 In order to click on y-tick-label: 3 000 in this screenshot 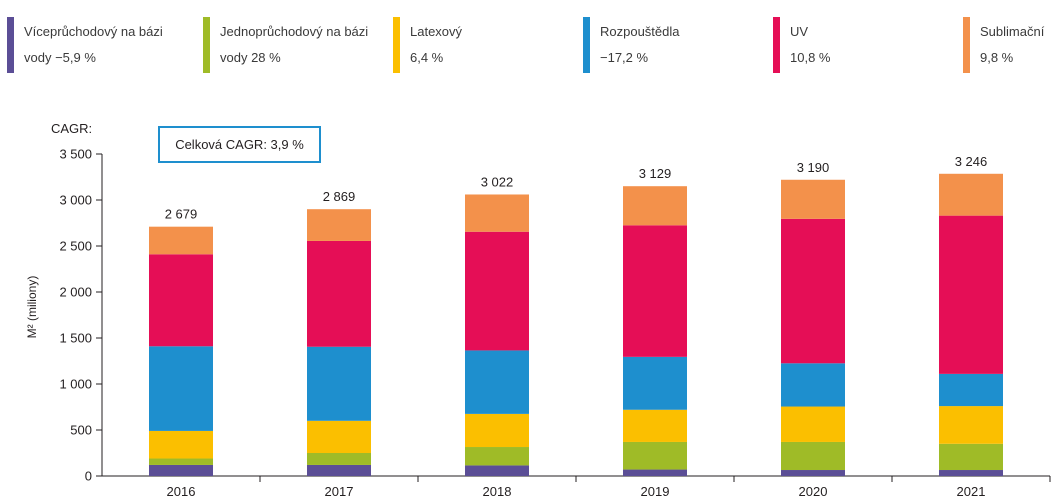, I will do `click(75, 200)`.